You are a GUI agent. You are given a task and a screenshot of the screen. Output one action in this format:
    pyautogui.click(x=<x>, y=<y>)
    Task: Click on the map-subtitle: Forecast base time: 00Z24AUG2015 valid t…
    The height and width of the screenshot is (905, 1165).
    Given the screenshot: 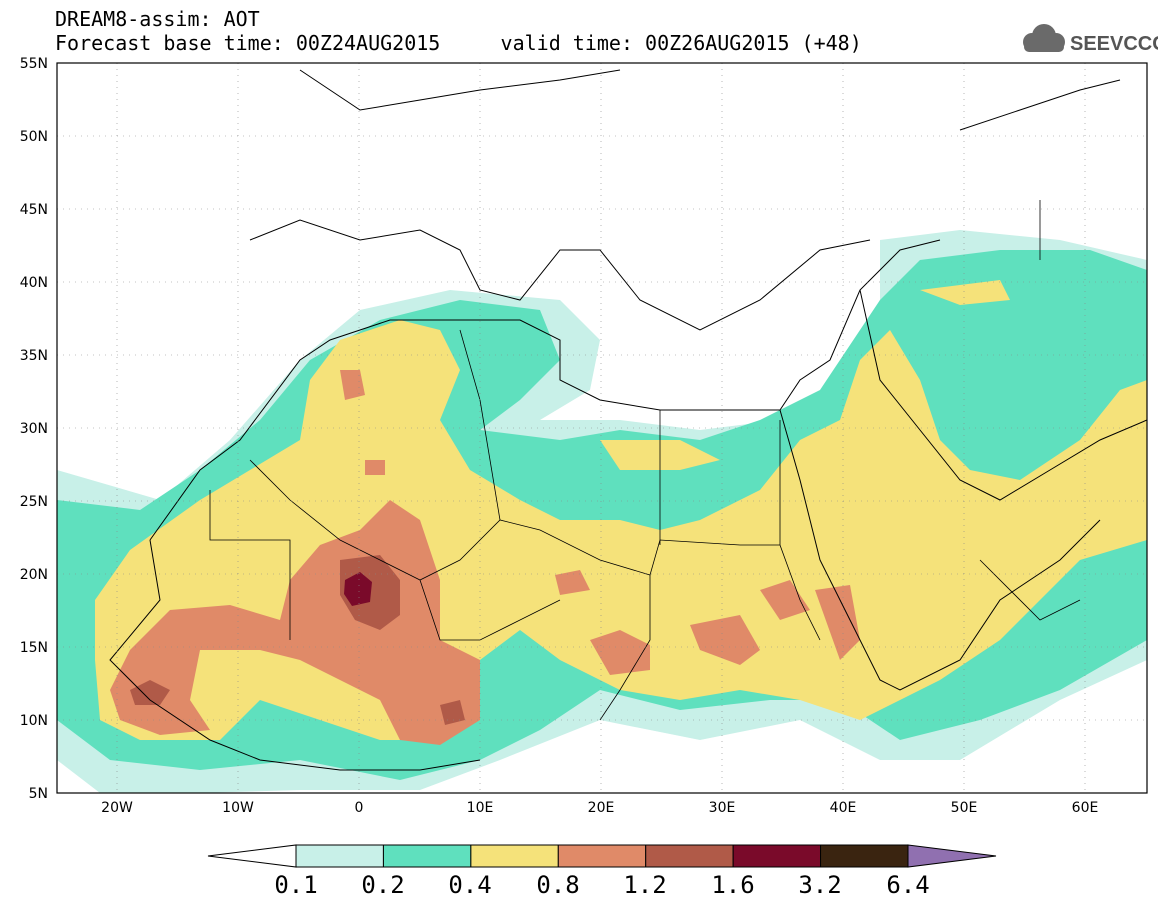 What is the action you would take?
    pyautogui.click(x=458, y=43)
    